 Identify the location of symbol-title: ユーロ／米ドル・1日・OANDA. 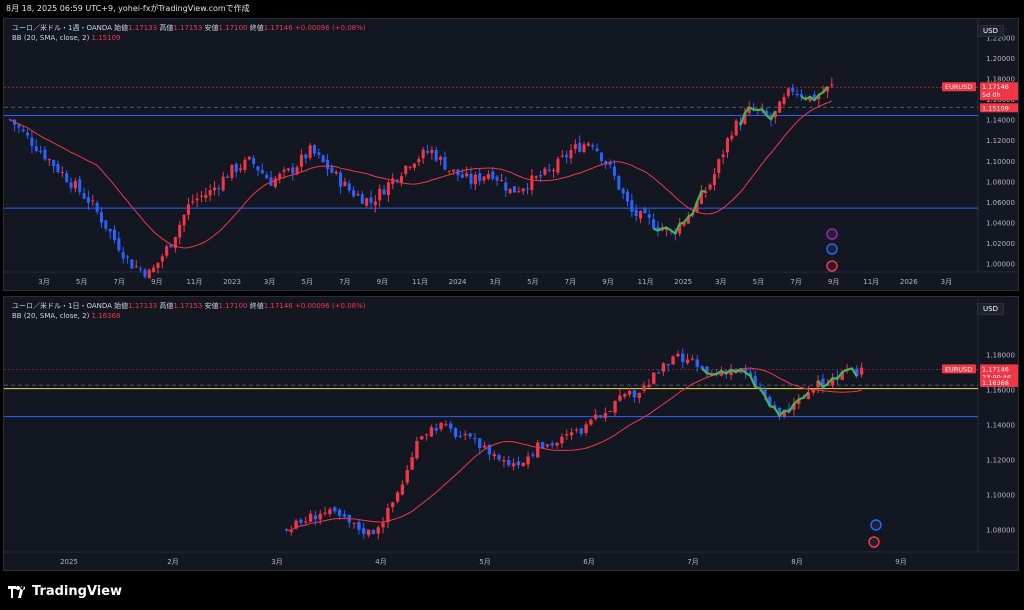
(62, 306).